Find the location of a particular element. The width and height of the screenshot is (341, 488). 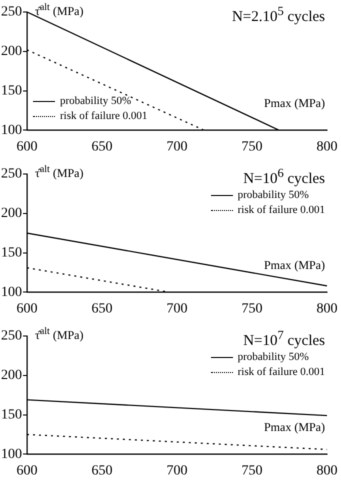

chart-title: N=10$^{7}$ cycles is located at coordinates (284, 339).